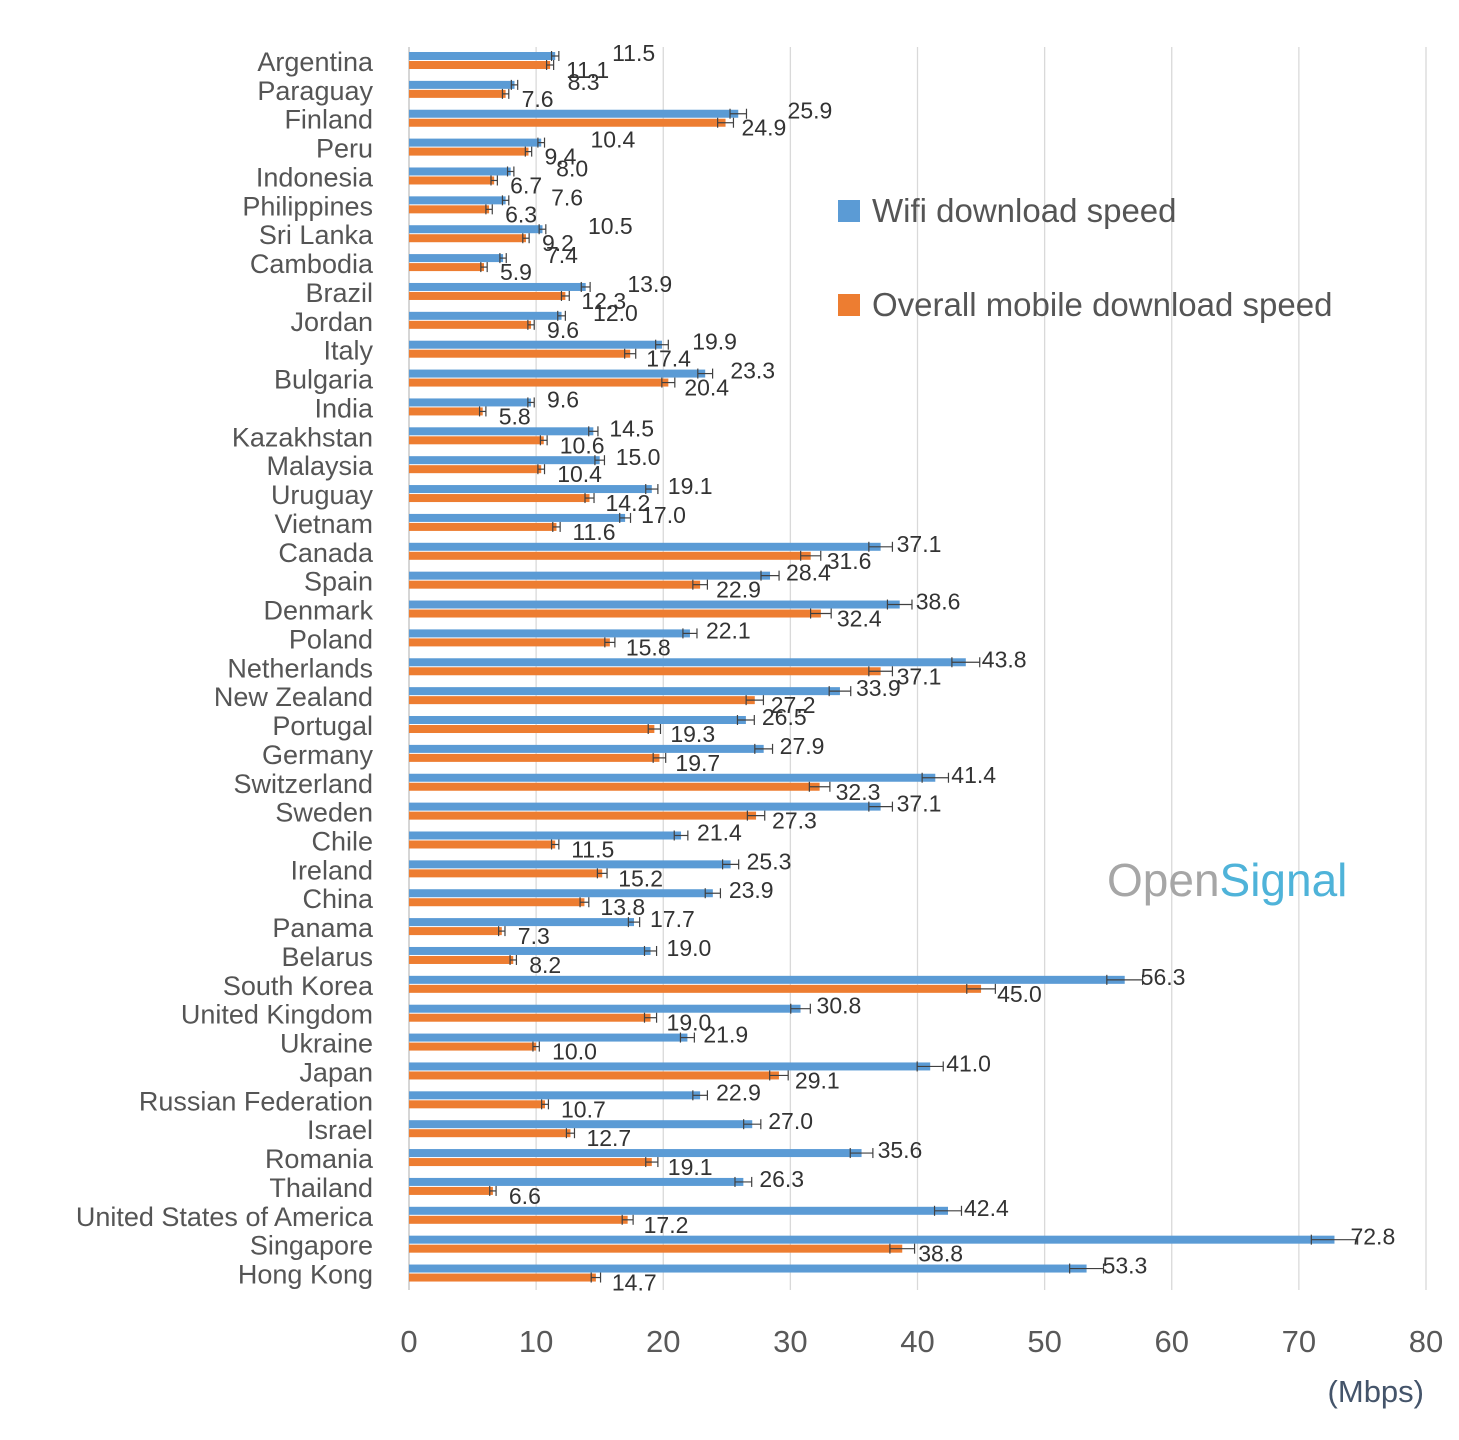  What do you see at coordinates (725, 1035) in the screenshot?
I see `value-label-wifi: 21.9` at bounding box center [725, 1035].